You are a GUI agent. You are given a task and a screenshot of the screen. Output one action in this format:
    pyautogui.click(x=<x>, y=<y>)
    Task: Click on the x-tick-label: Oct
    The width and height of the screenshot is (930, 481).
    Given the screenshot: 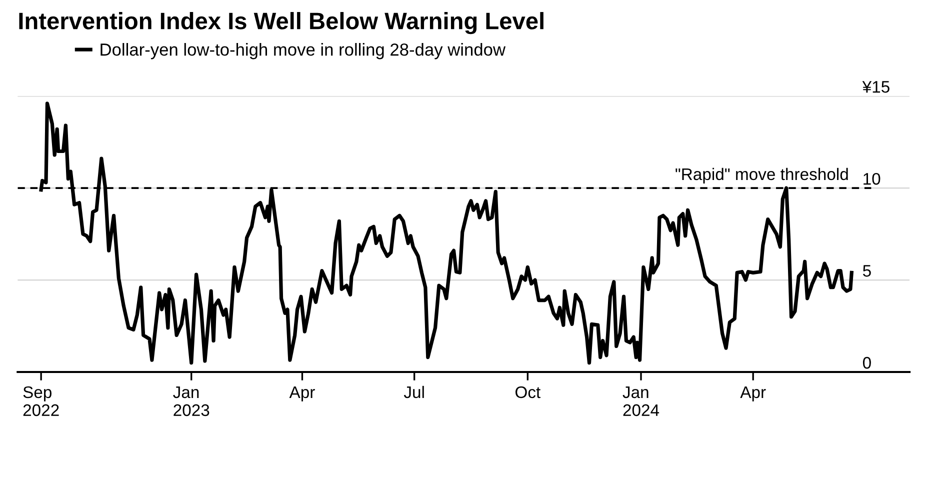 What is the action you would take?
    pyautogui.click(x=528, y=392)
    